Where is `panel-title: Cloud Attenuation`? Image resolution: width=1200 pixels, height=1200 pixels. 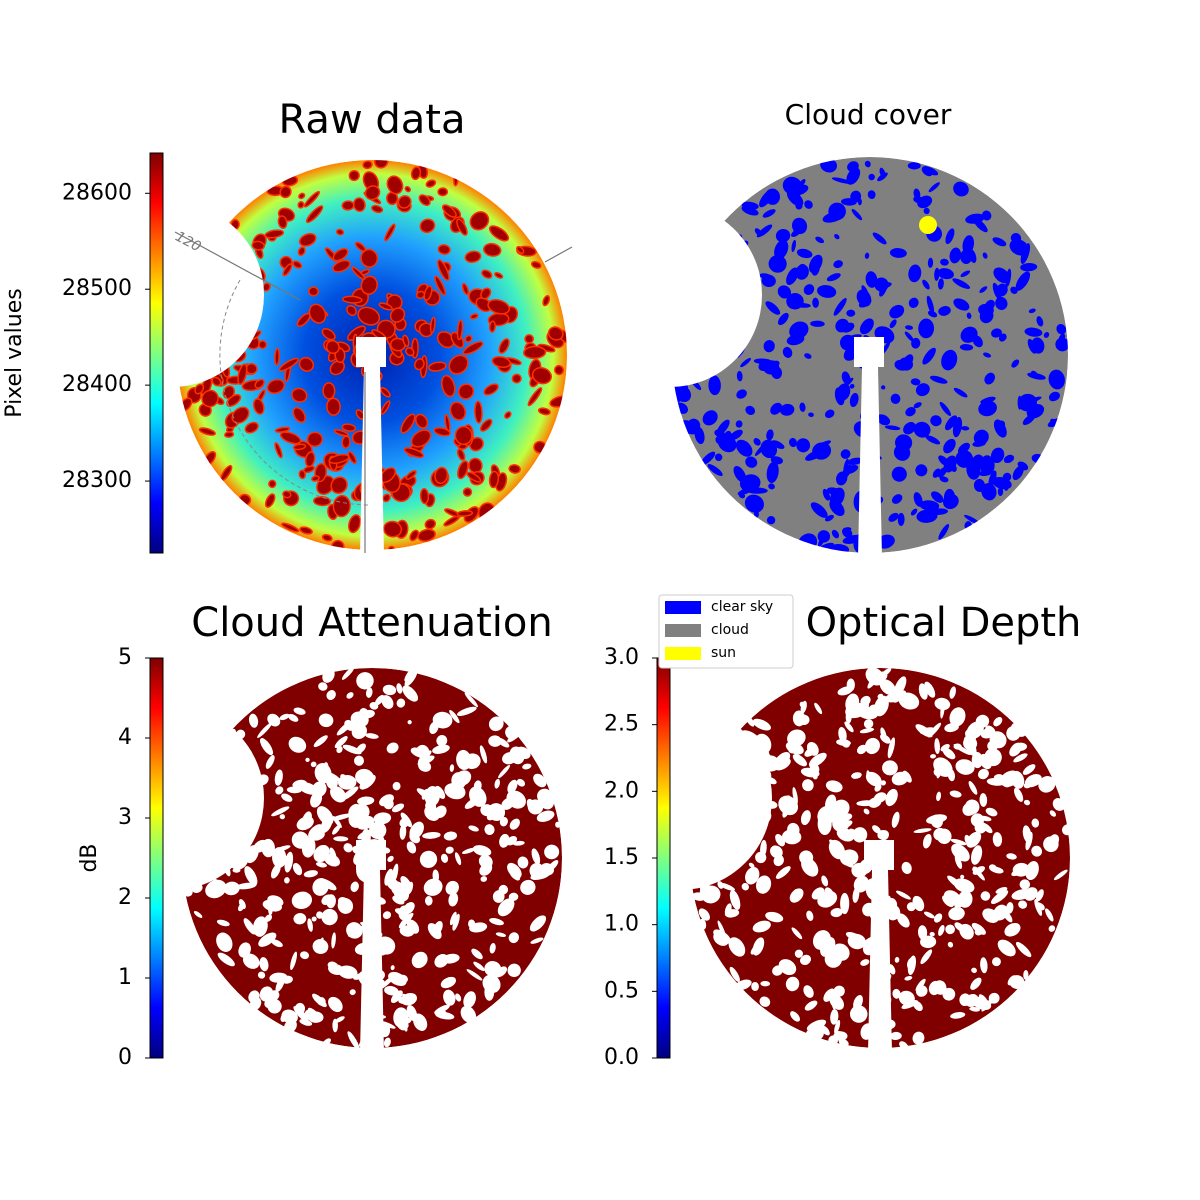
panel-title: Cloud Attenuation is located at coordinates (371, 623).